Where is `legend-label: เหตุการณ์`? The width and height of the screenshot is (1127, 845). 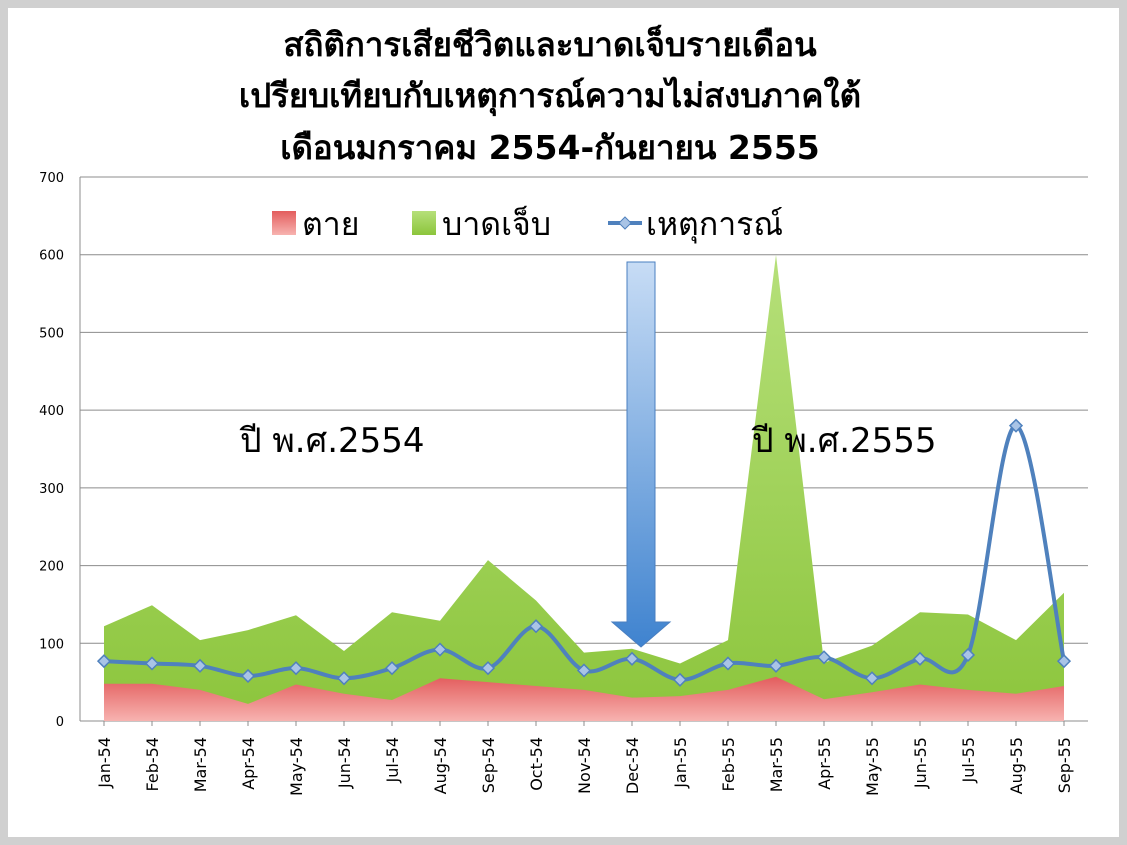 legend-label: เหตุการณ์ is located at coordinates (714, 224).